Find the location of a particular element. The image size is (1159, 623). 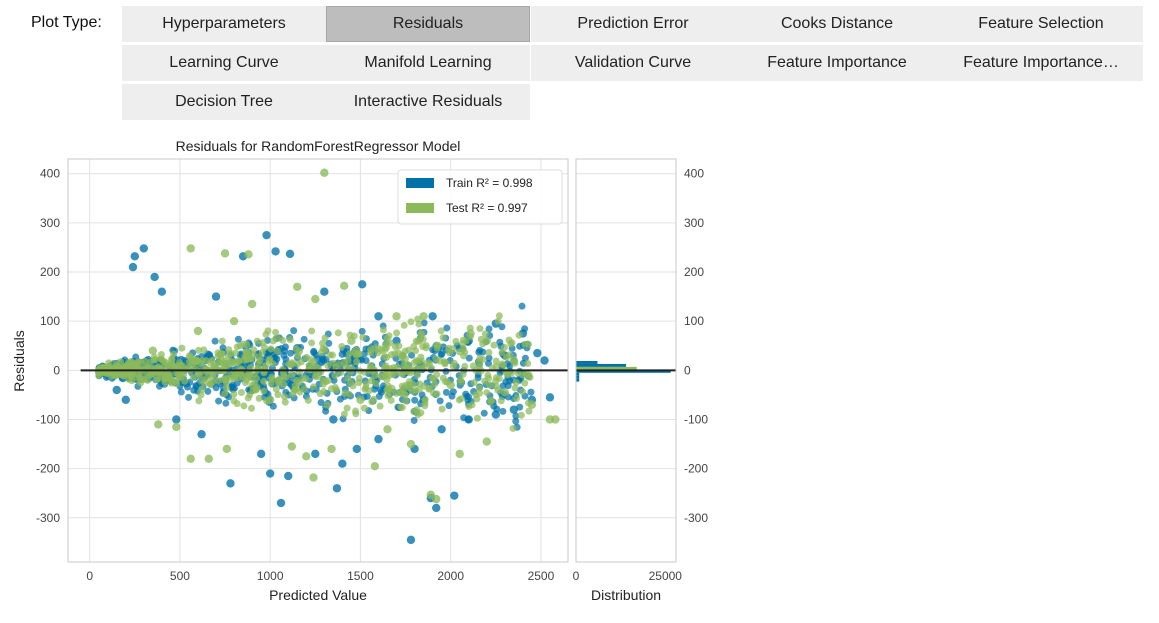

button-feature-importance: Feature Importance is located at coordinates (837, 63).